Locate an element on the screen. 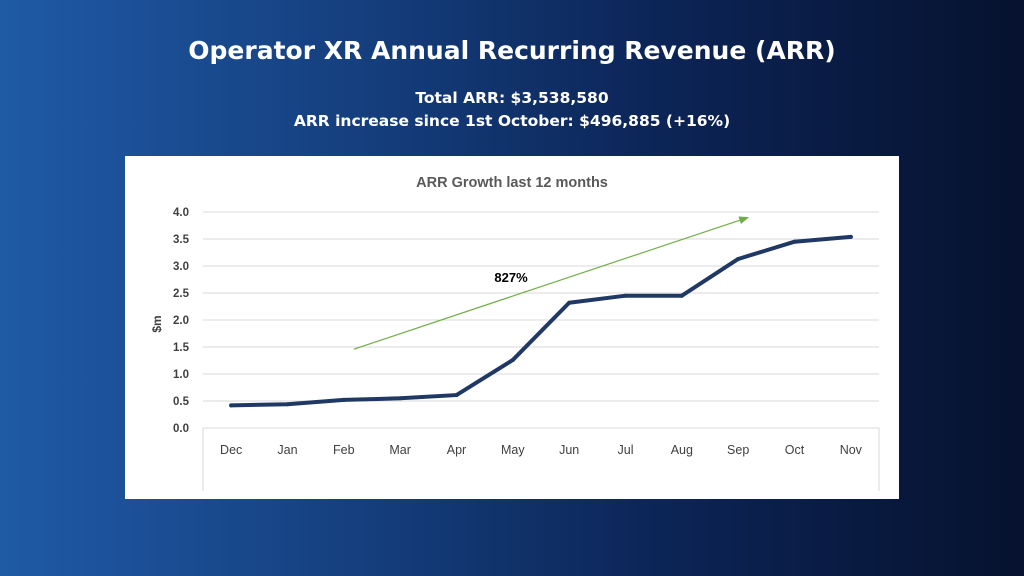 Image resolution: width=1024 pixels, height=576 pixels. y-tick-label: 0.5 is located at coordinates (181, 402).